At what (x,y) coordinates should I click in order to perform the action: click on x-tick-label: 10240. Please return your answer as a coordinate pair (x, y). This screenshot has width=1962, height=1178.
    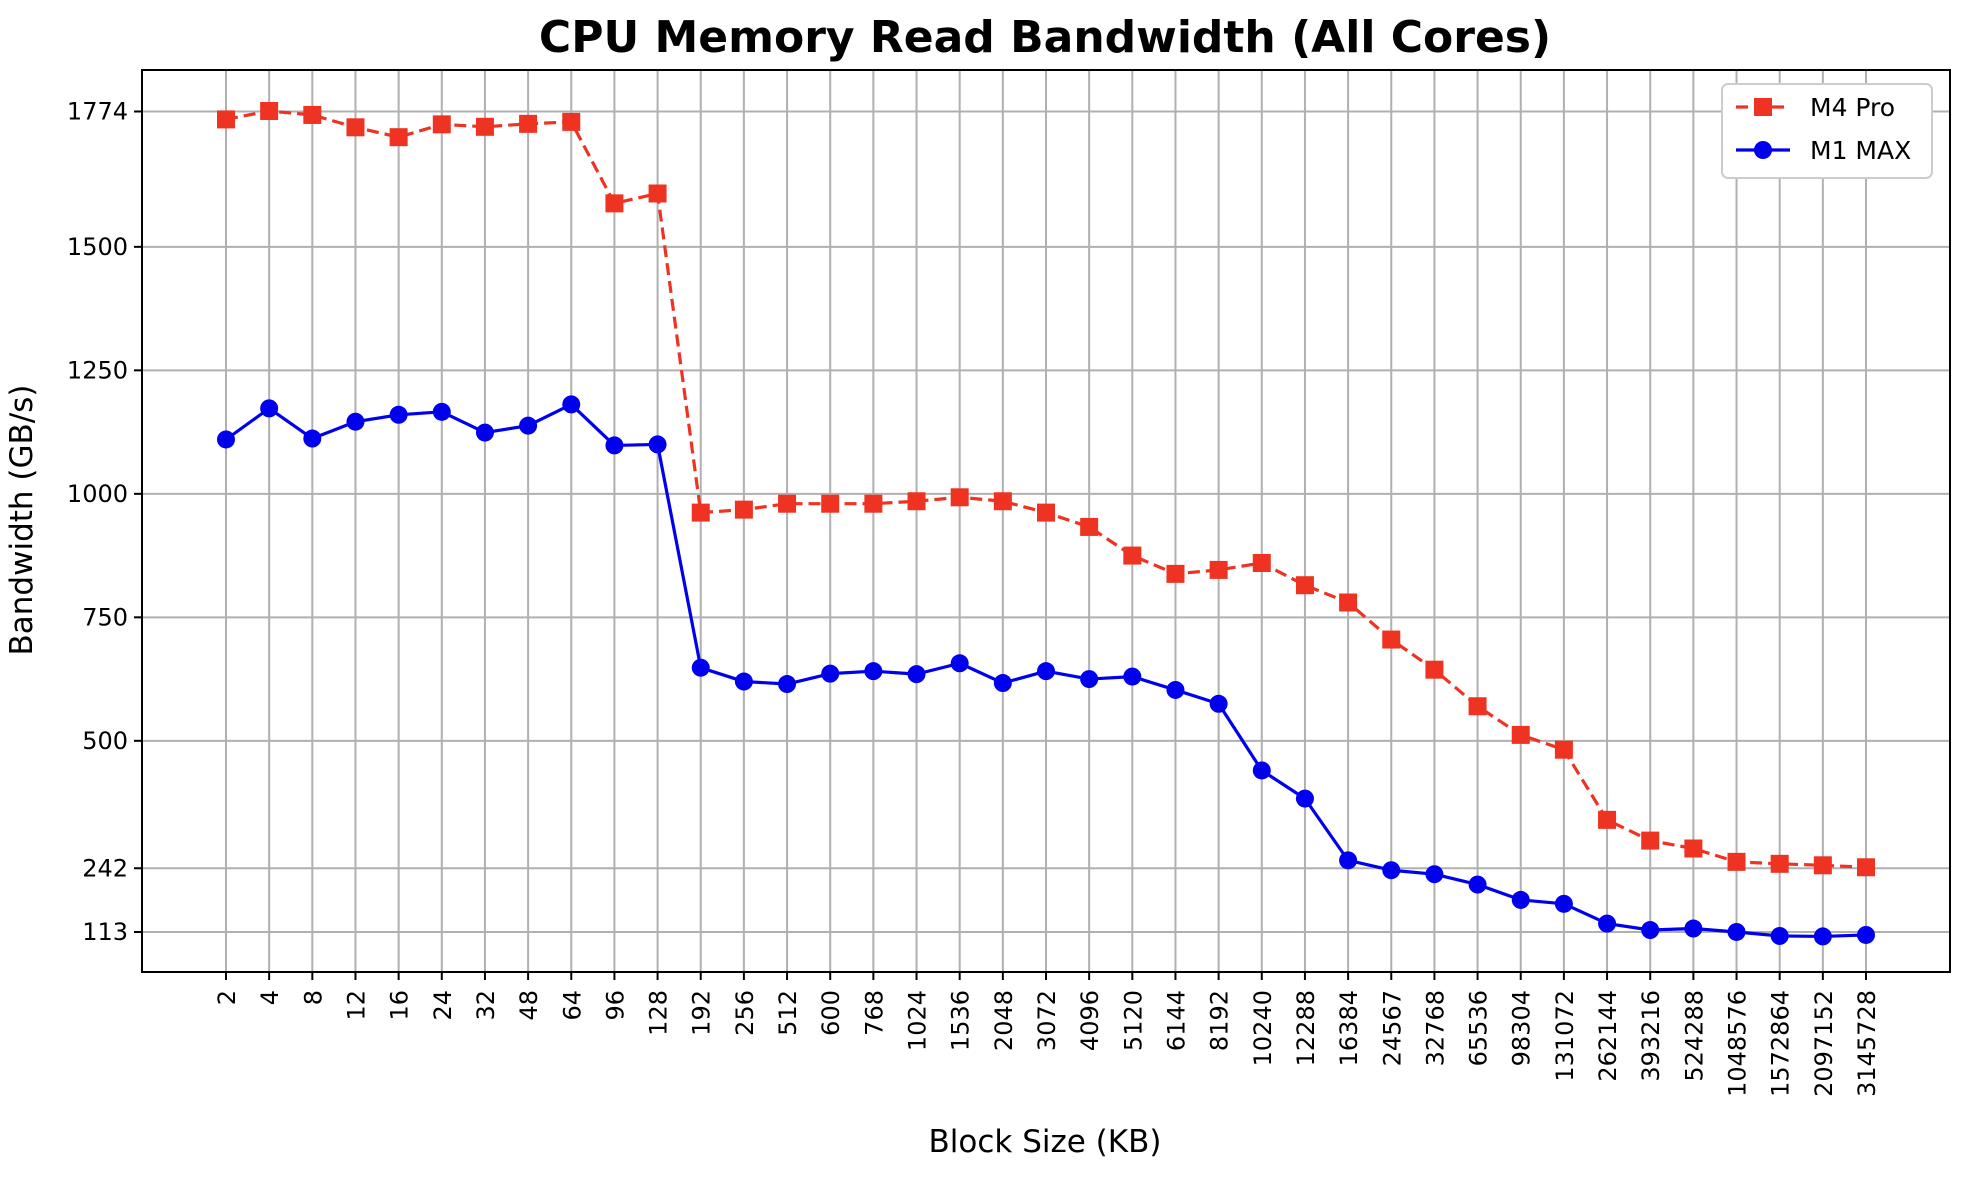
    Looking at the image, I should click on (1263, 1028).